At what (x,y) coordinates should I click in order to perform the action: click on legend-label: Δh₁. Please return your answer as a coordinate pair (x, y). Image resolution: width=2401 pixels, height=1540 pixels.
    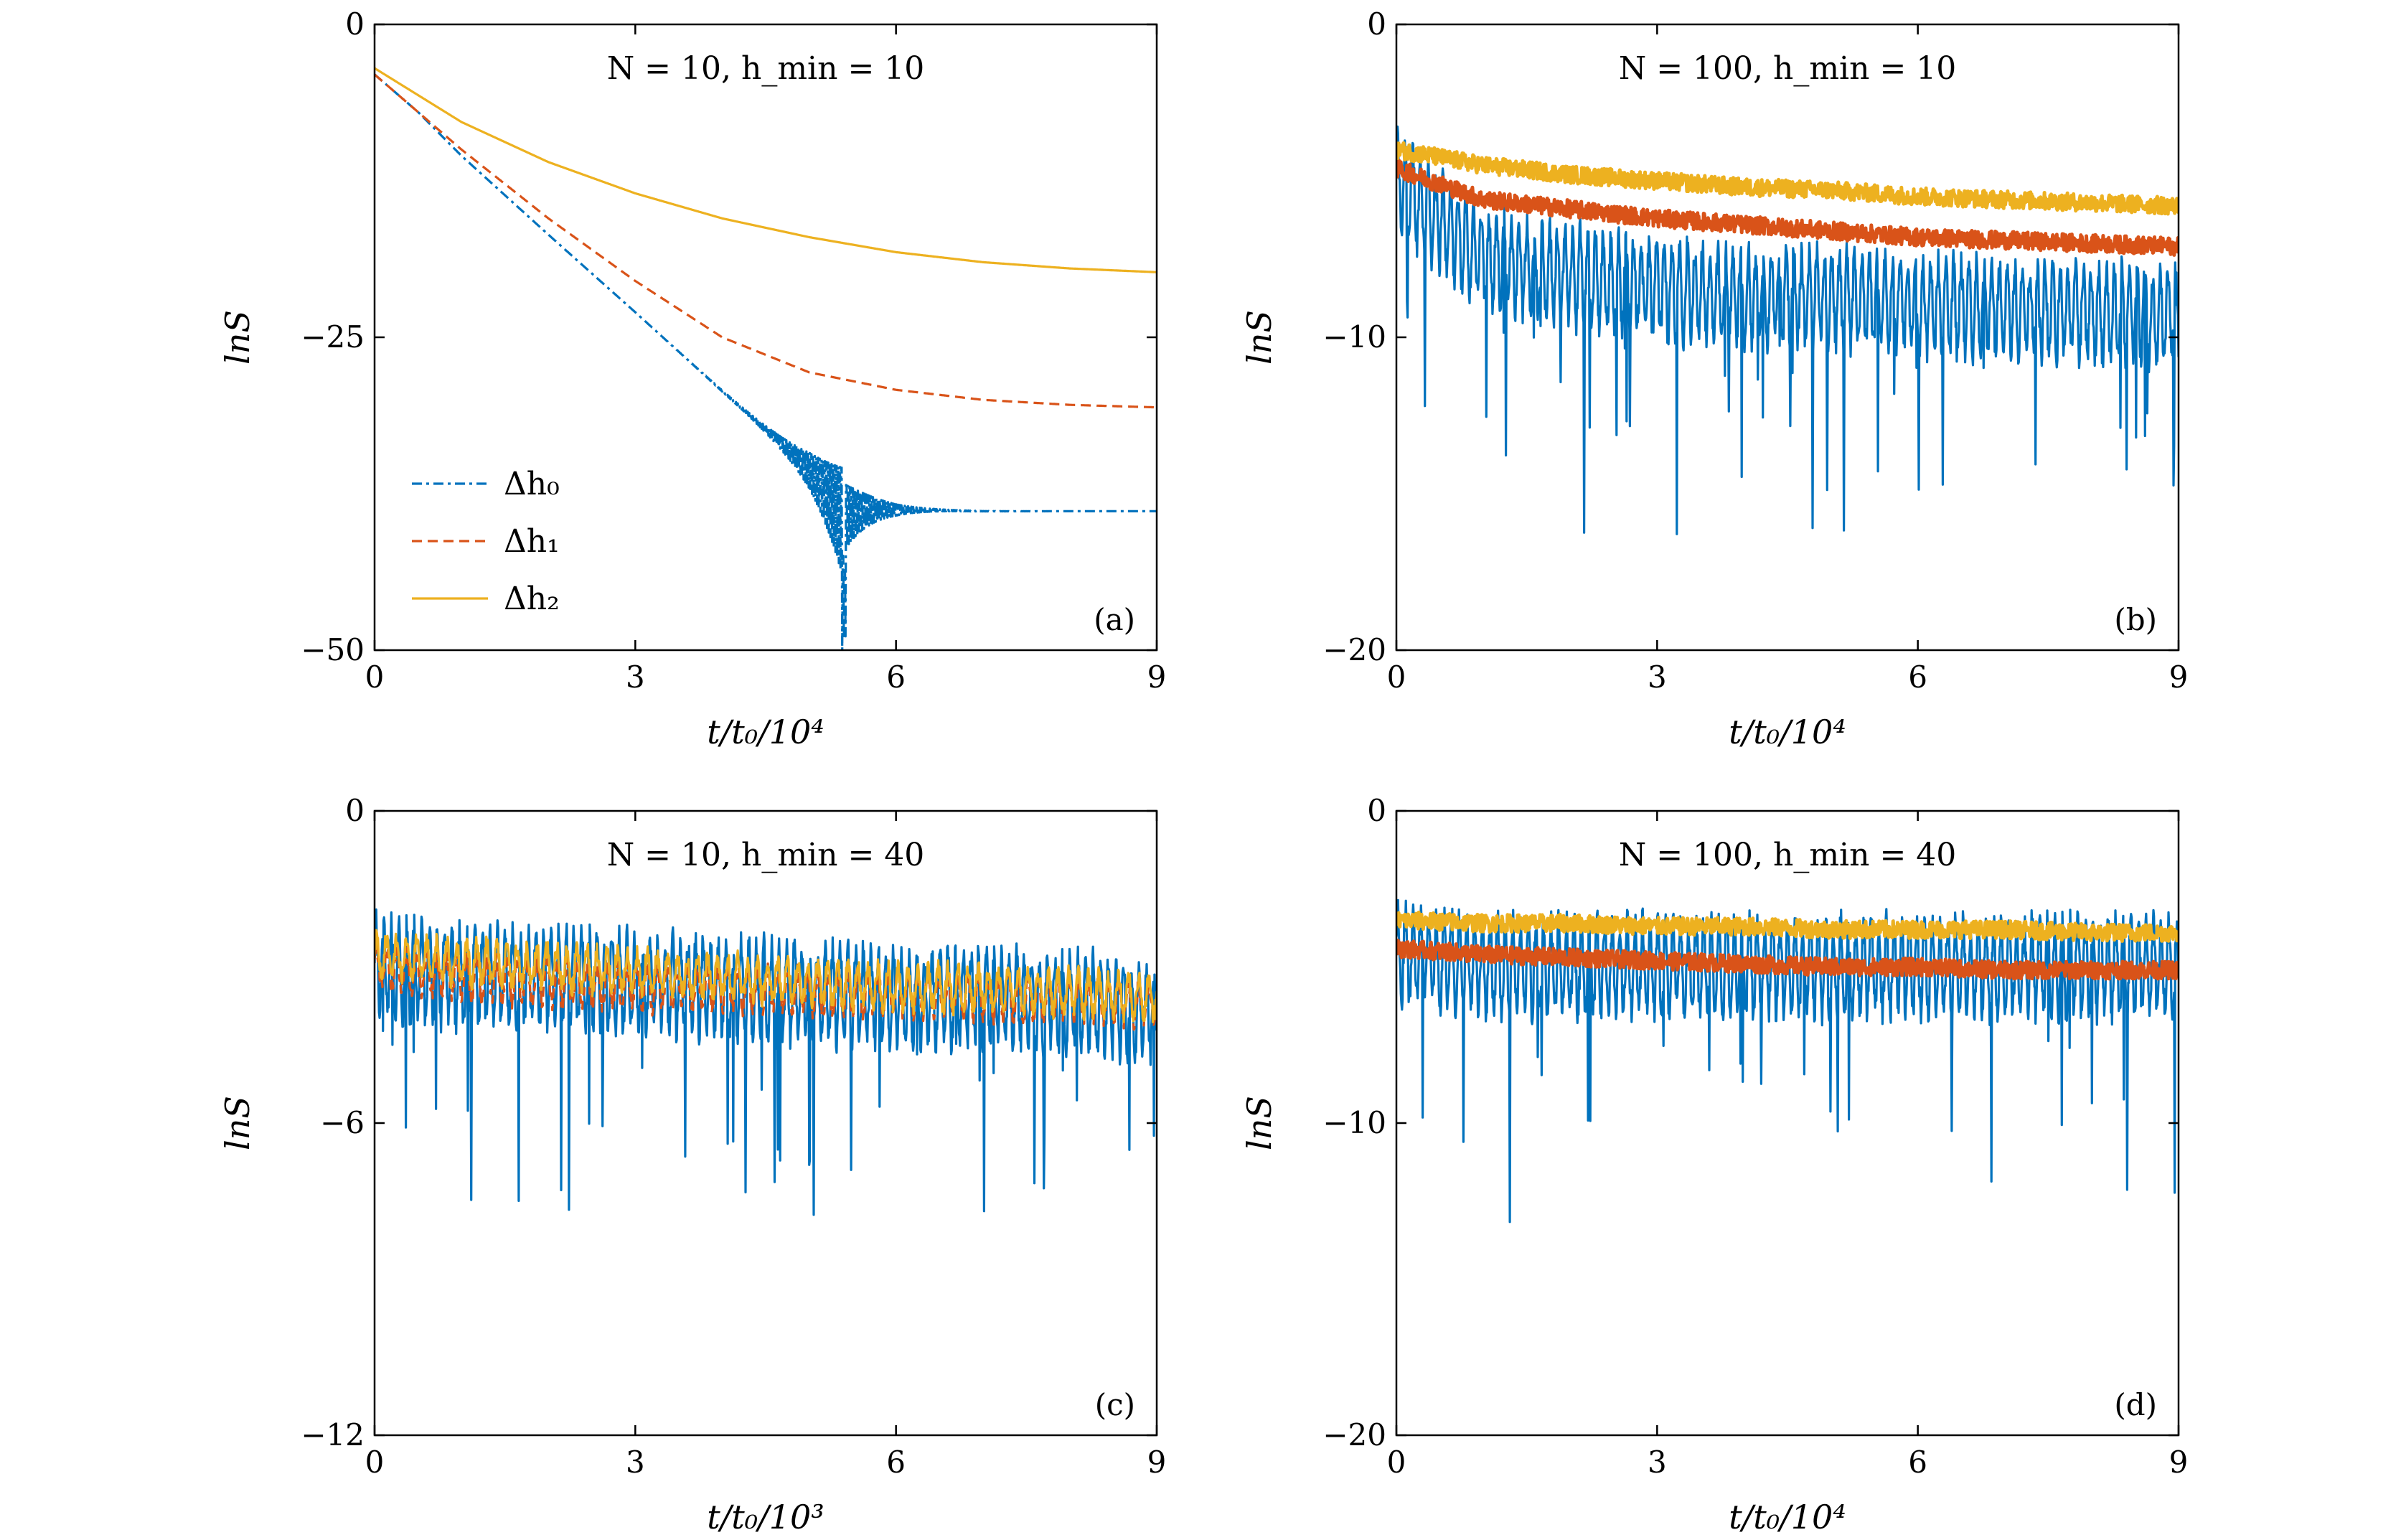
    Looking at the image, I should click on (532, 541).